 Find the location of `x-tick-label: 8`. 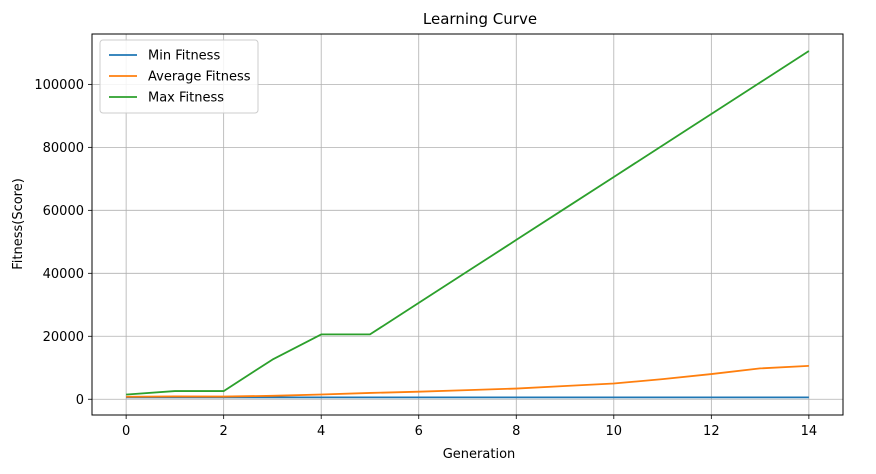

x-tick-label: 8 is located at coordinates (516, 431).